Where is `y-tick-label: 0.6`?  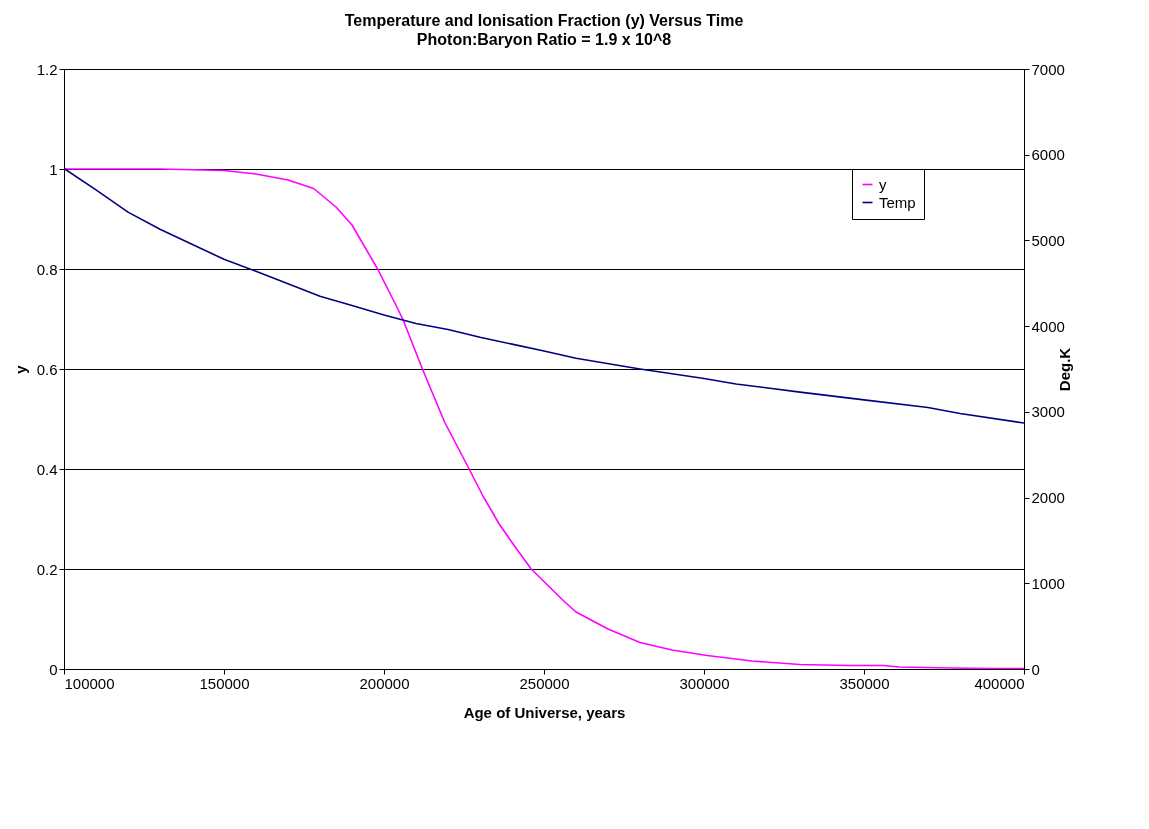
y-tick-label: 0.6 is located at coordinates (47, 369).